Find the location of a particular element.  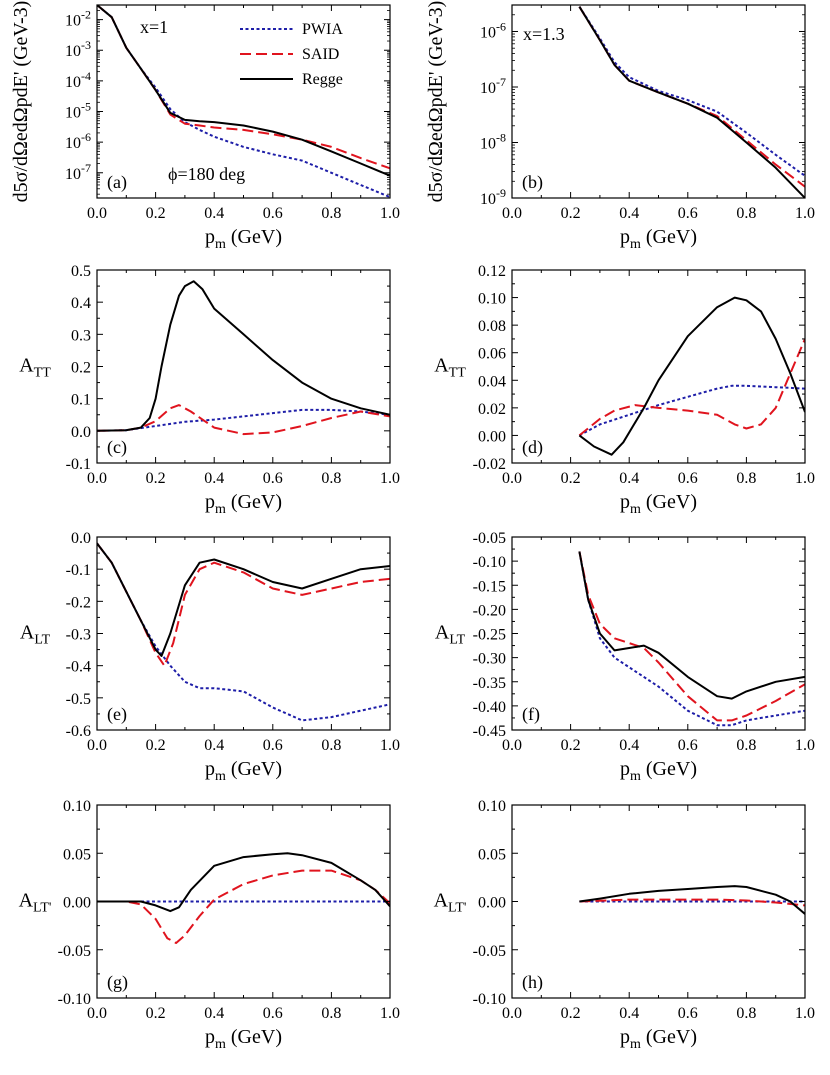

y-tick-label: 10⁻⁴ is located at coordinates (78, 80).